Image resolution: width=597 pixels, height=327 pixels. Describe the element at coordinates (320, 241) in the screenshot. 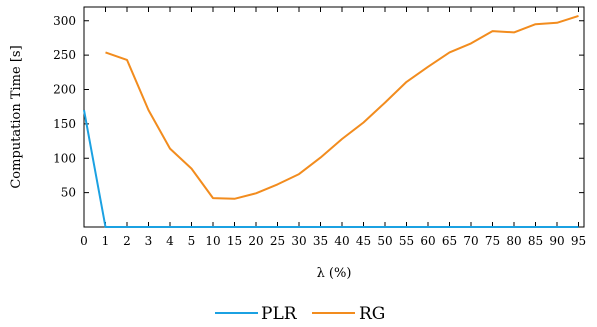

I see `x-tick-label: 35` at that location.